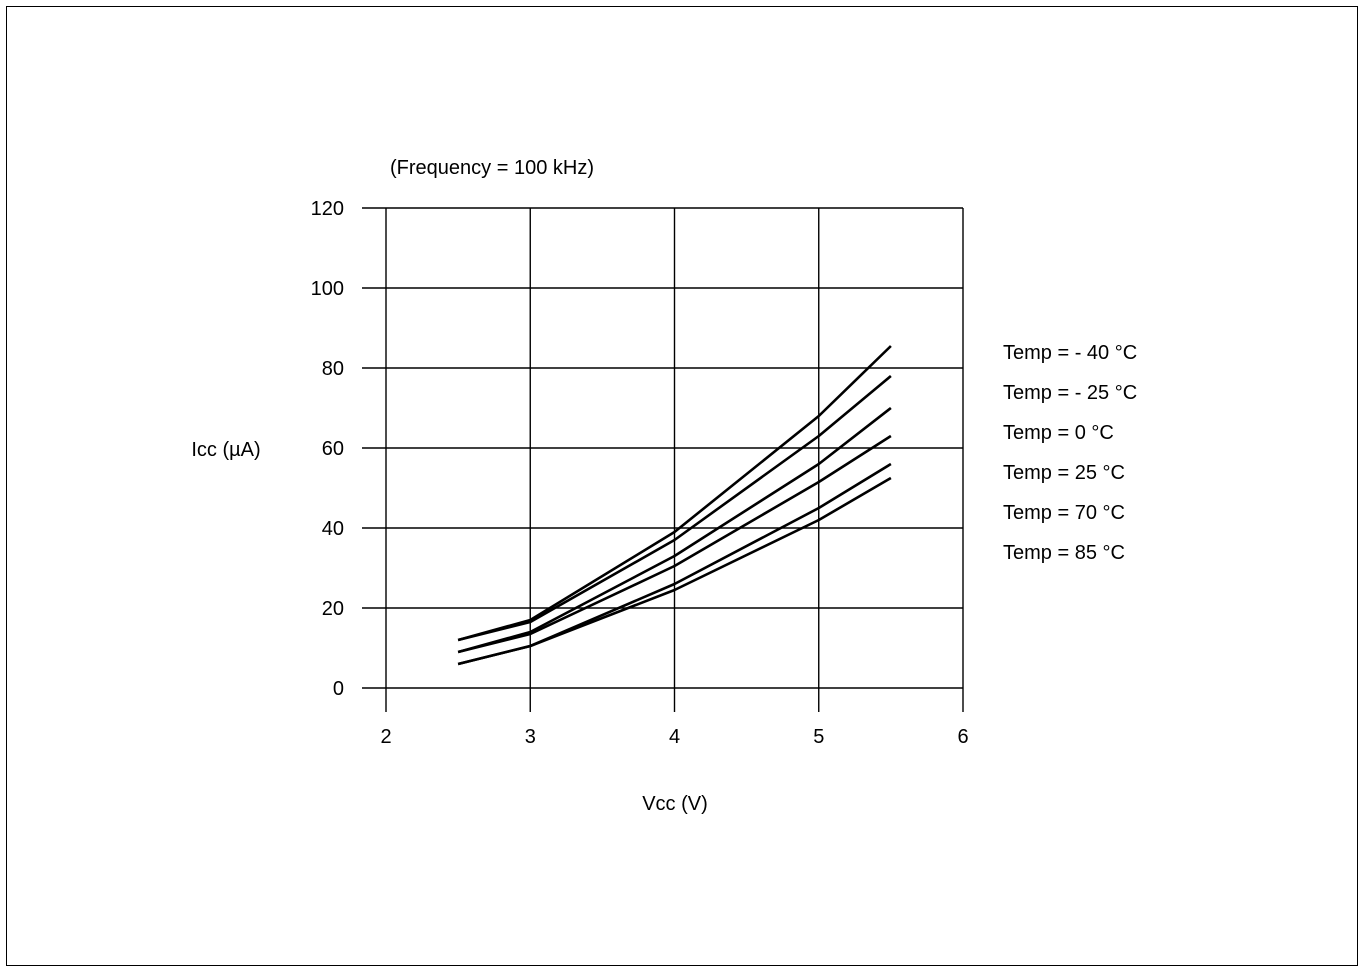 The height and width of the screenshot is (966, 1364). What do you see at coordinates (1058, 433) in the screenshot?
I see `legend-entry: Temp = 0 °C` at bounding box center [1058, 433].